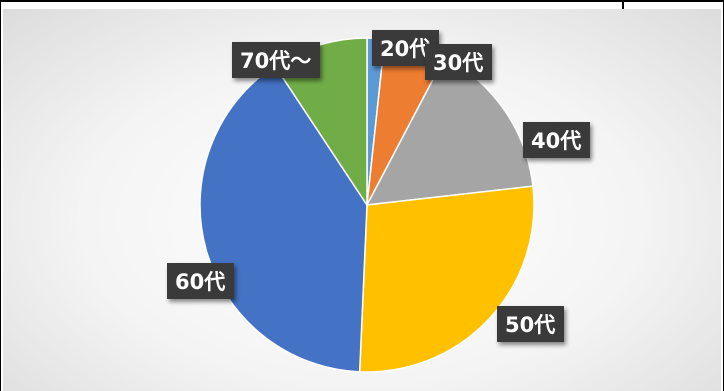 The image size is (724, 391). I want to click on data-label-text: 60代, so click(200, 282).